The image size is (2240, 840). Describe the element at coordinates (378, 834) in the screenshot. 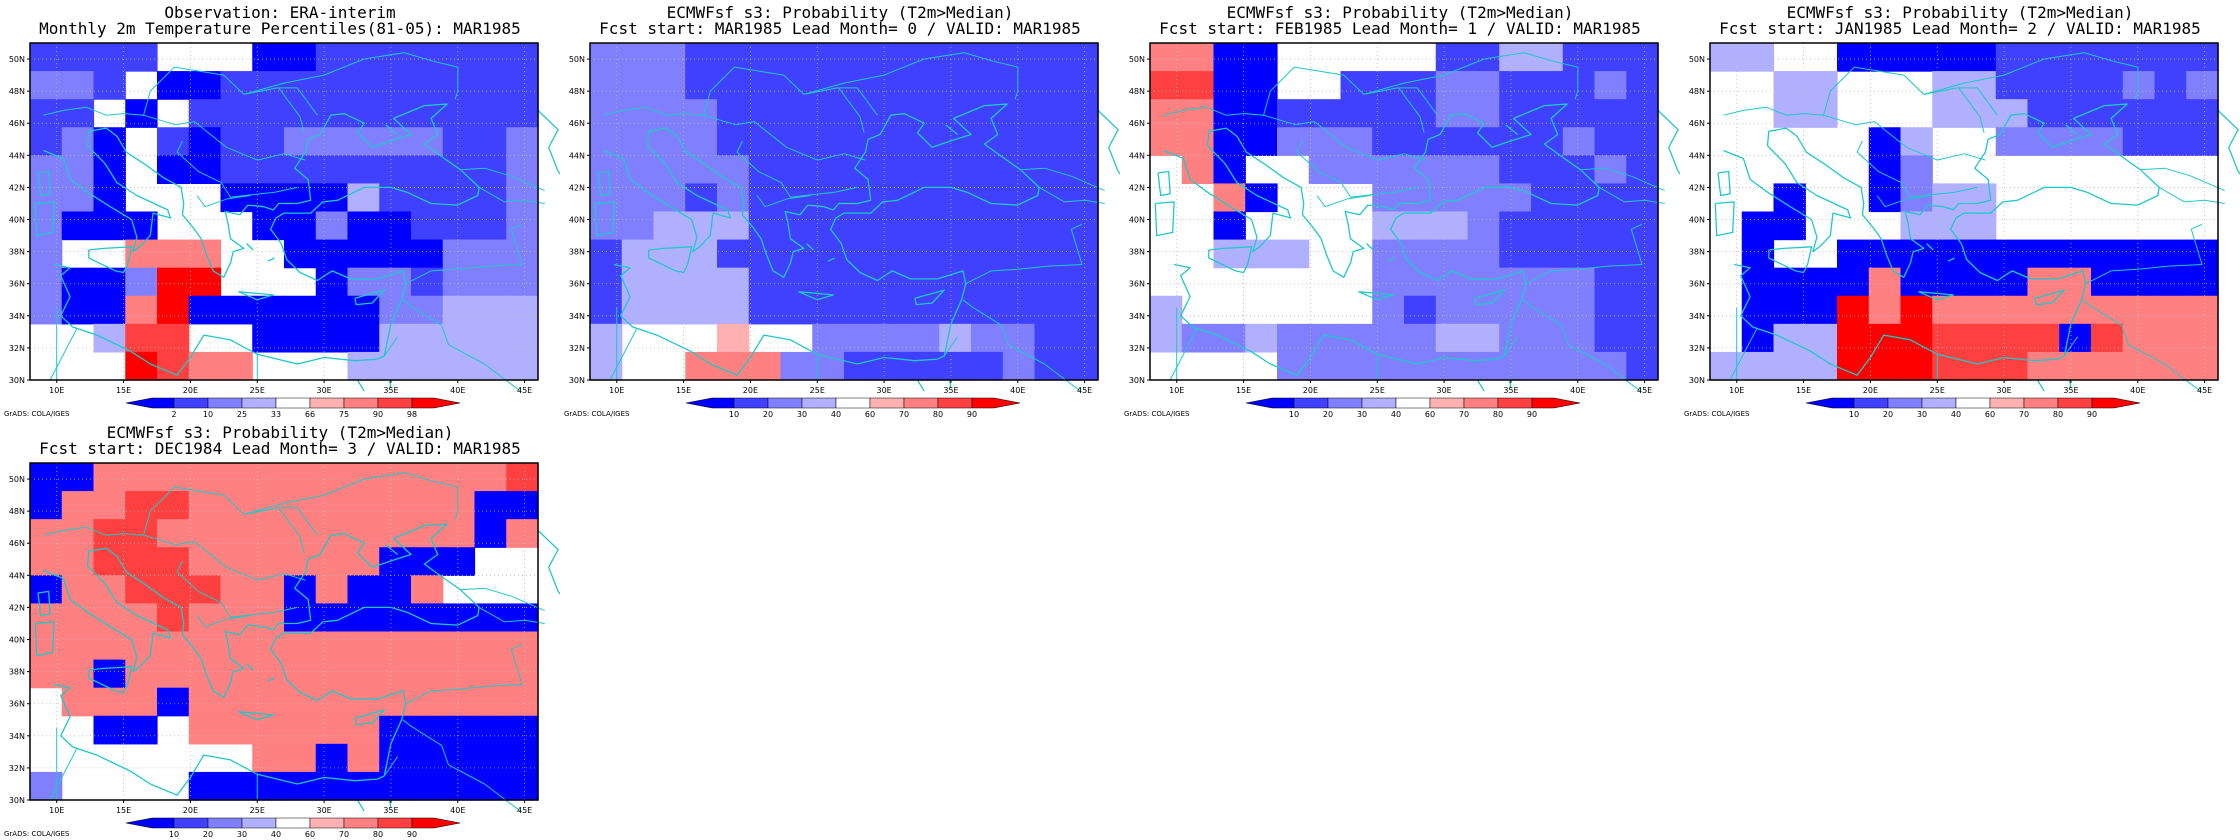

I see `colorbar-label: 80` at that location.